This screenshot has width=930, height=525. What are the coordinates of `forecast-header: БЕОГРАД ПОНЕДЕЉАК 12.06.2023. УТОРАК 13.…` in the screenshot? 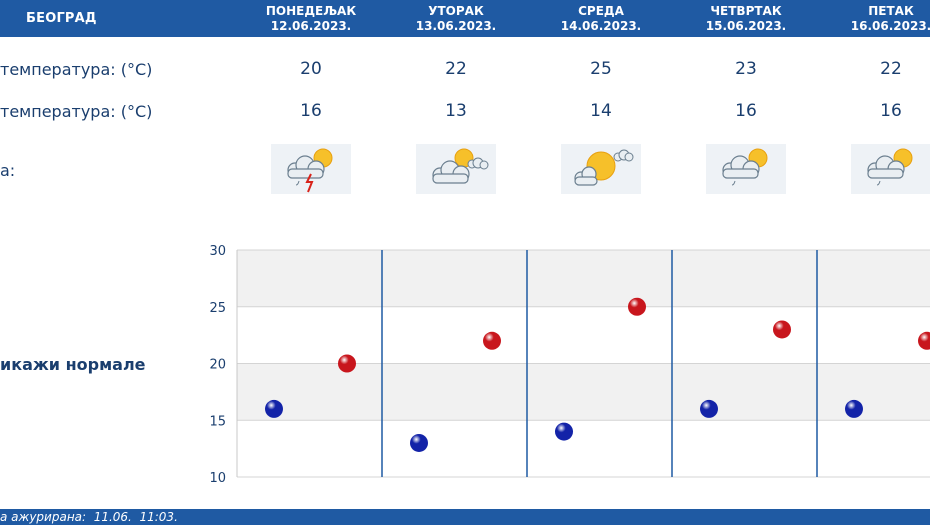 It's located at (465, 18).